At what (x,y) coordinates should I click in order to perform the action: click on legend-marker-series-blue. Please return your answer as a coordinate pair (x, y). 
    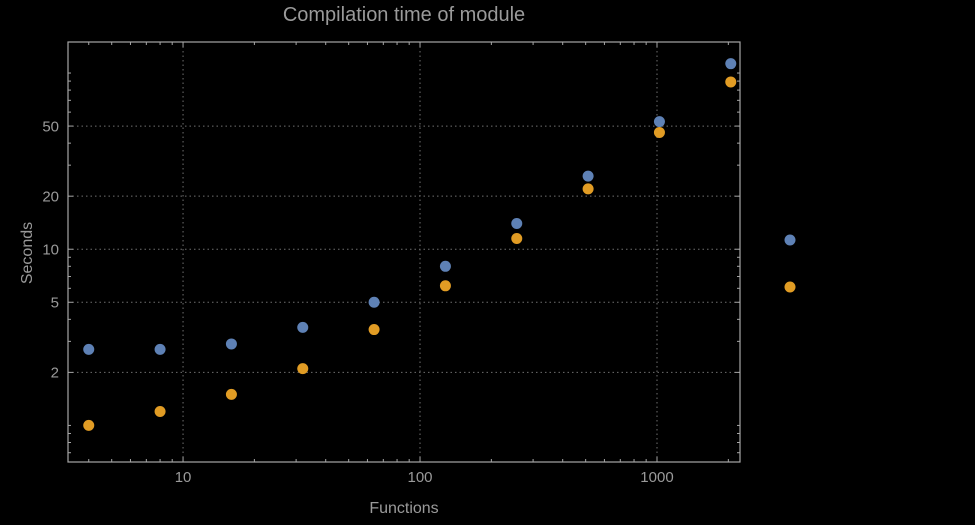
    Looking at the image, I should click on (790, 240).